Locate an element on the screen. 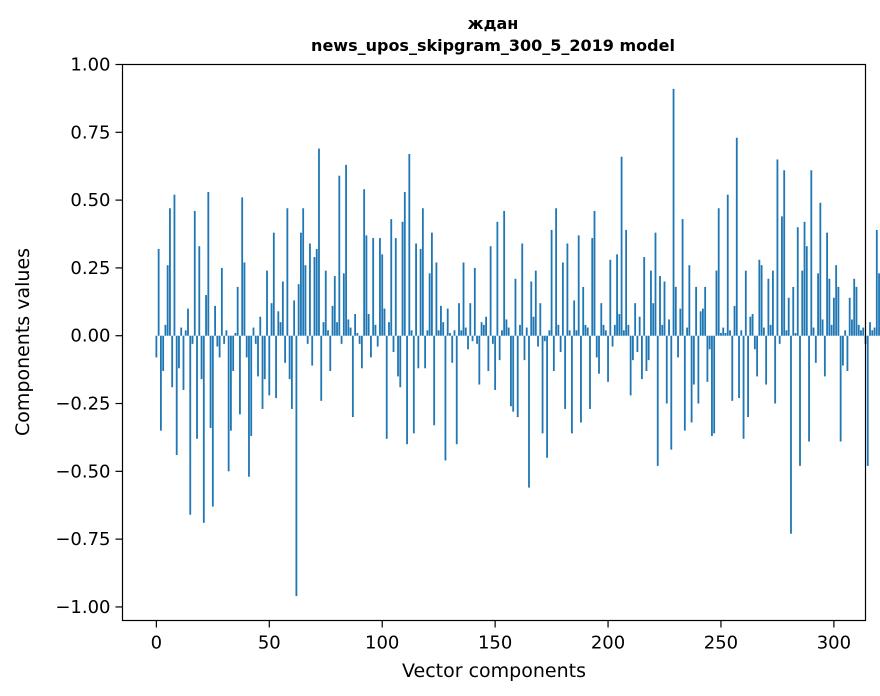 This screenshot has width=880, height=696. y-tick-label-3: 0.25 is located at coordinates (90, 268).